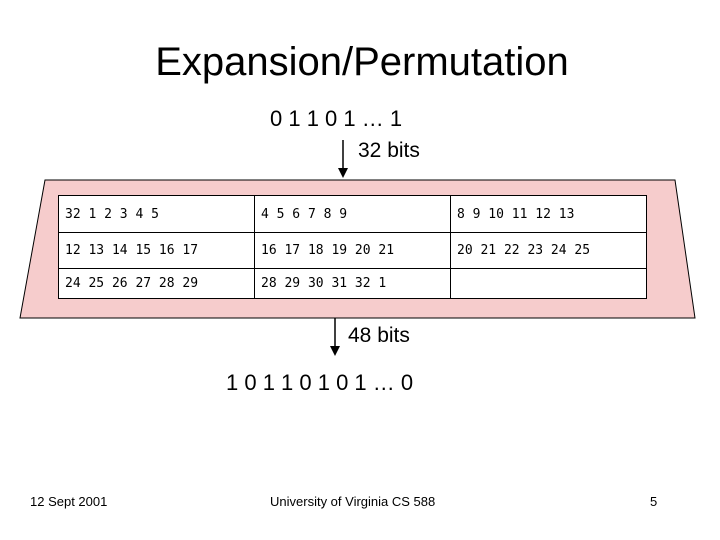  I want to click on input-bits: 0 1 1 0 1 … 1, so click(336, 118).